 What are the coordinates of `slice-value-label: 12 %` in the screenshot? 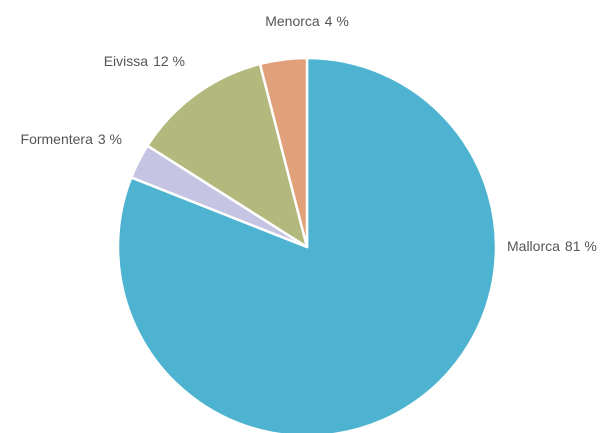 It's located at (169, 61).